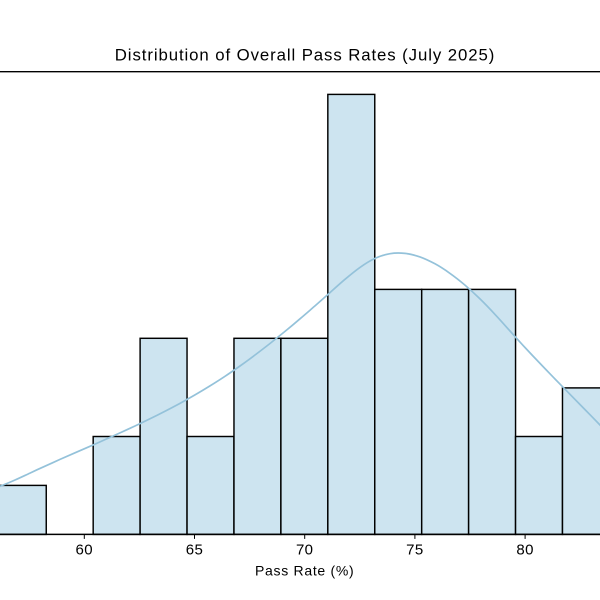  Describe the element at coordinates (305, 550) in the screenshot. I see `svg-text: 70` at that location.